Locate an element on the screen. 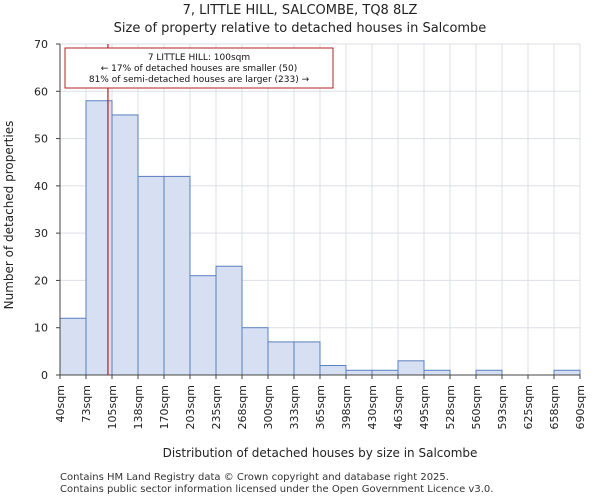 The image size is (600, 500). x-tick-label: 495sqm is located at coordinates (424, 407).